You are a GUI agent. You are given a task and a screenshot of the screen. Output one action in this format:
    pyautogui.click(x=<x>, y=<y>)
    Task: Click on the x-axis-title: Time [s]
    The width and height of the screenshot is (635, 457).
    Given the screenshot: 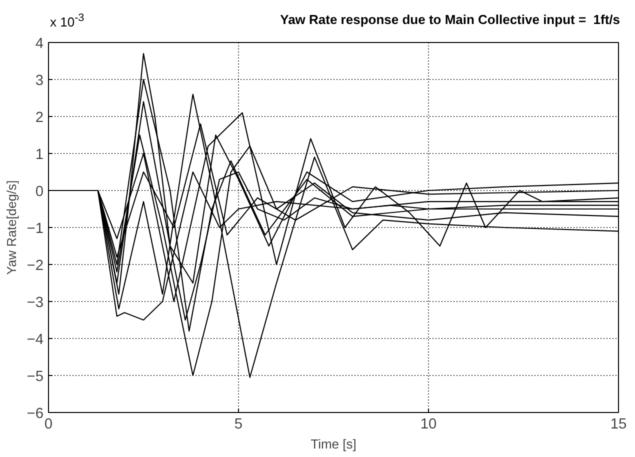 What is the action you would take?
    pyautogui.click(x=333, y=444)
    